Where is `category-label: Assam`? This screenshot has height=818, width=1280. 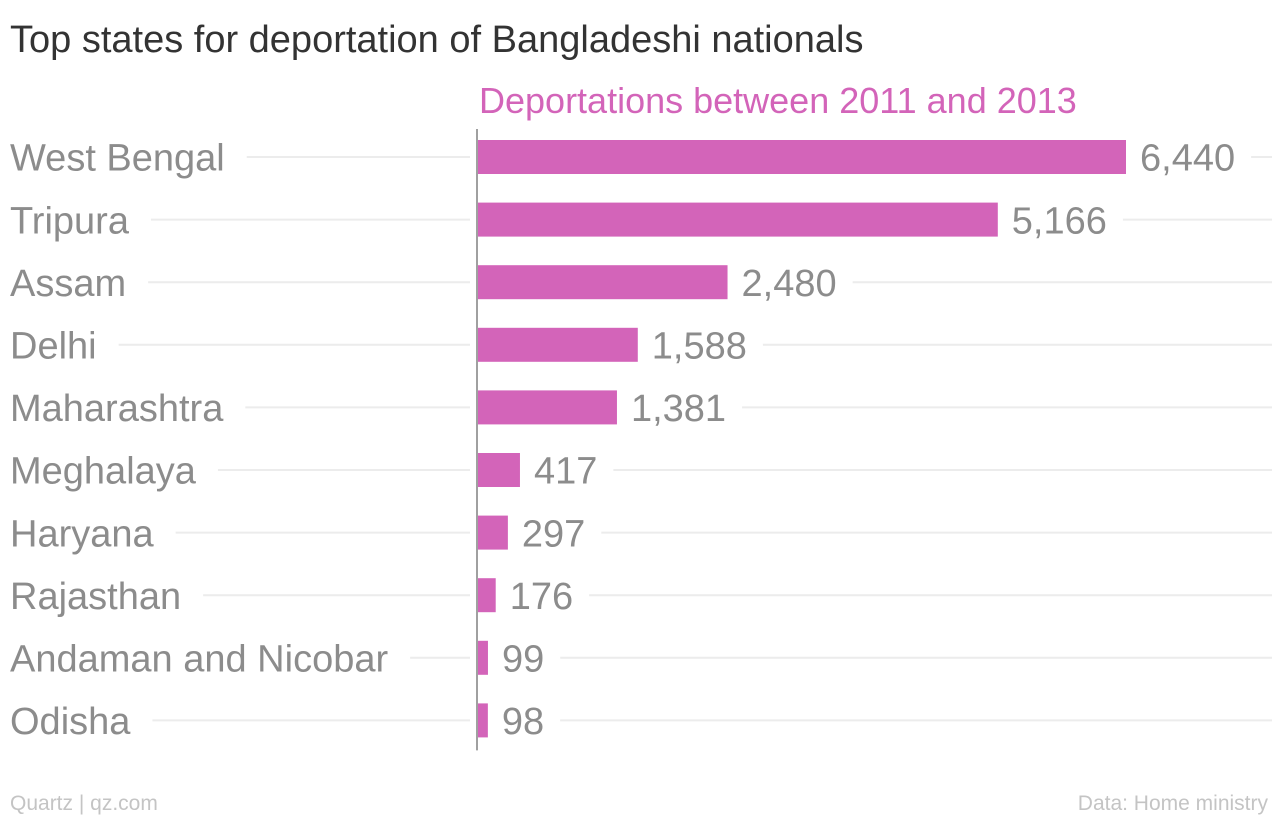
category-label: Assam is located at coordinates (68, 284).